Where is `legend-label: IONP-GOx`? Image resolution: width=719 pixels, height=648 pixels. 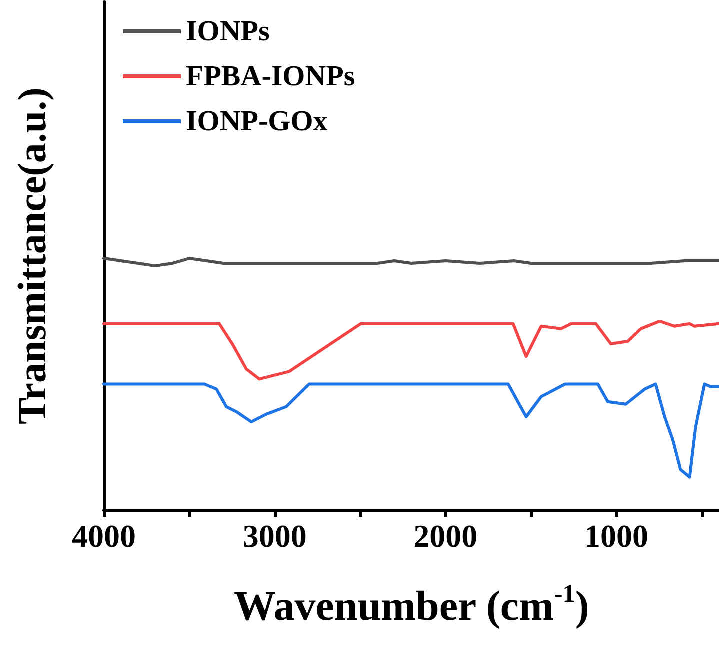 legend-label: IONP-GOx is located at coordinates (257, 122).